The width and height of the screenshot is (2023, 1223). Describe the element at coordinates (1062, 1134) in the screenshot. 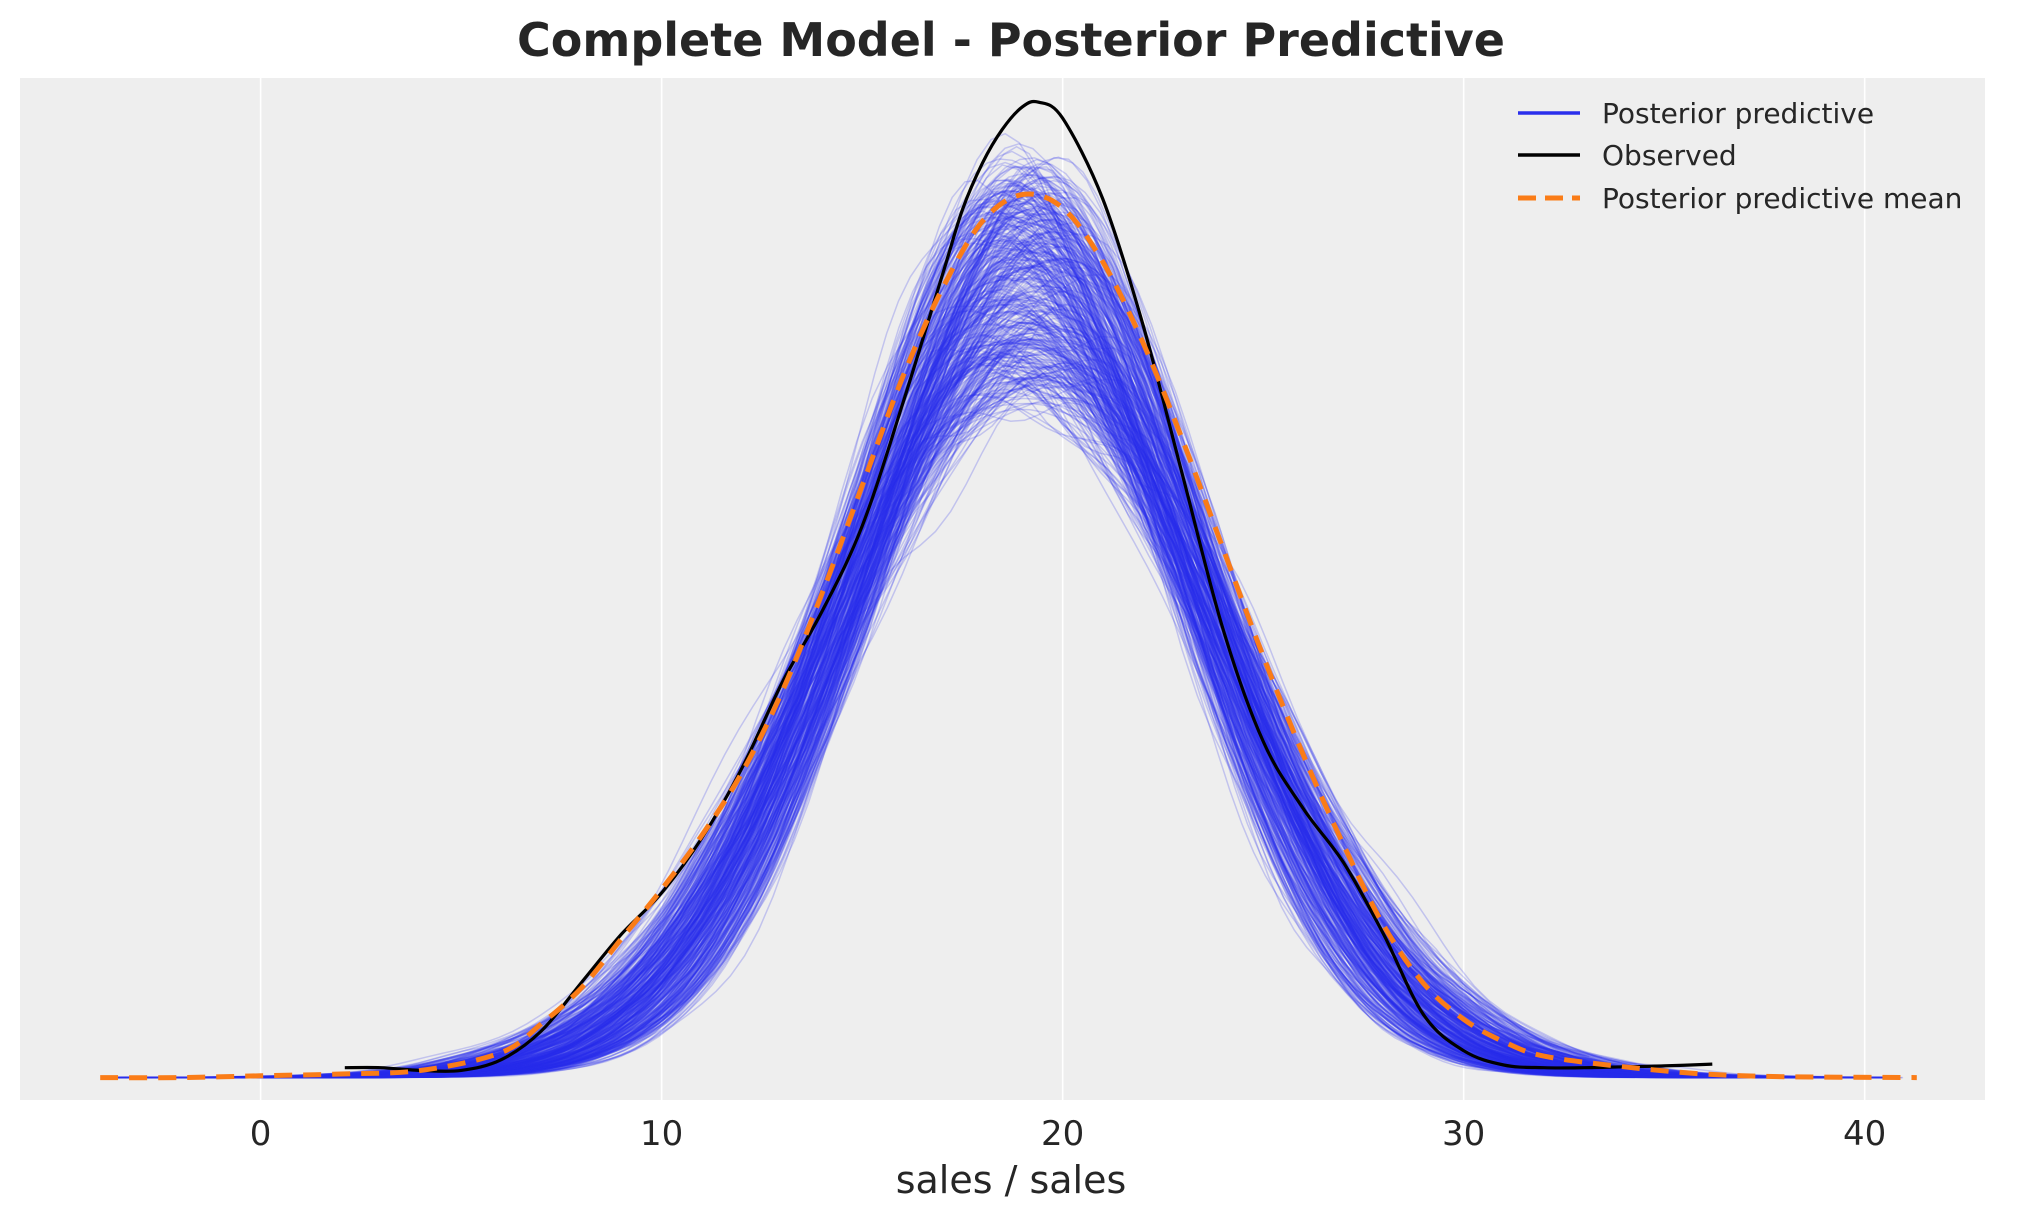

I see `x-tick-label: 20` at that location.